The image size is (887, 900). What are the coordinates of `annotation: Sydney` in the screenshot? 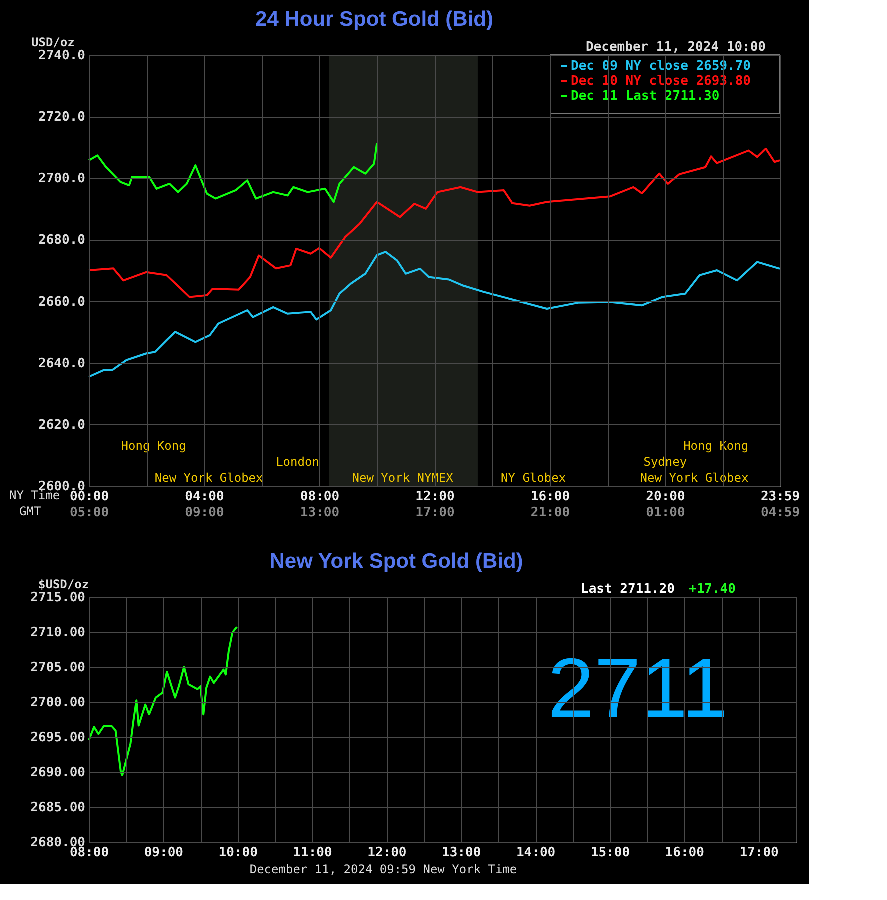 It's located at (666, 462).